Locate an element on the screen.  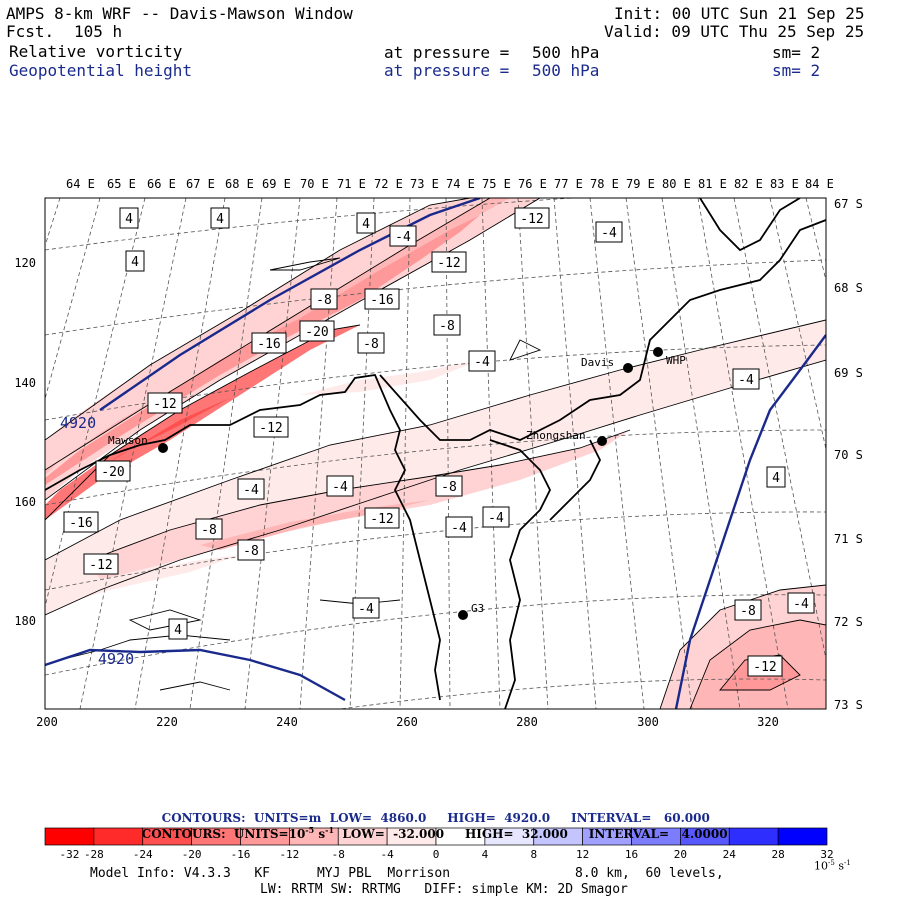
colorbar-tick-label: 24 is located at coordinates (730, 854).